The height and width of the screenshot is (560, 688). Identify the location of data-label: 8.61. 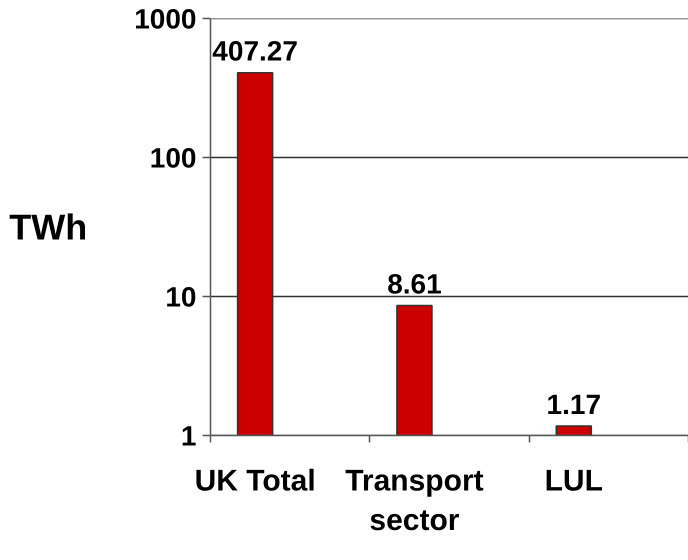
(414, 284).